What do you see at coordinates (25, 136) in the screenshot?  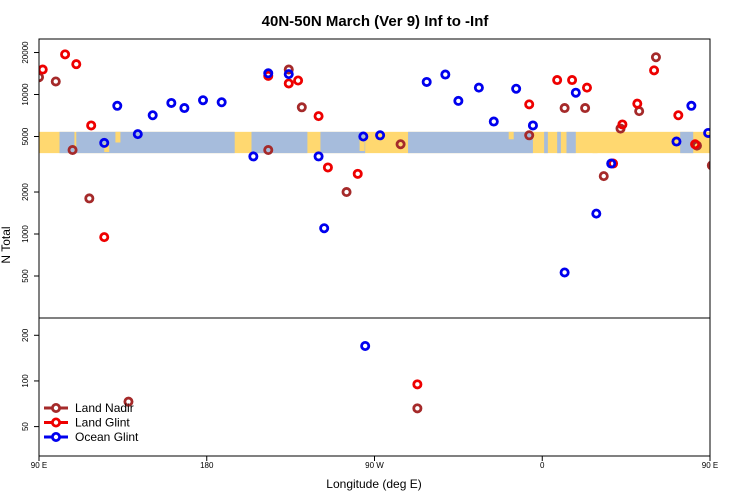 I see `upper-y-tick-label: 5000` at bounding box center [25, 136].